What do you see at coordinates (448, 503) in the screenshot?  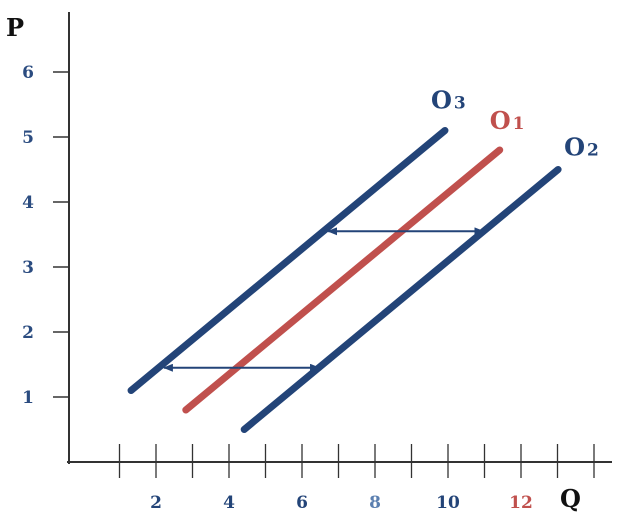 I see `x-tick-label-10: 10` at bounding box center [448, 503].